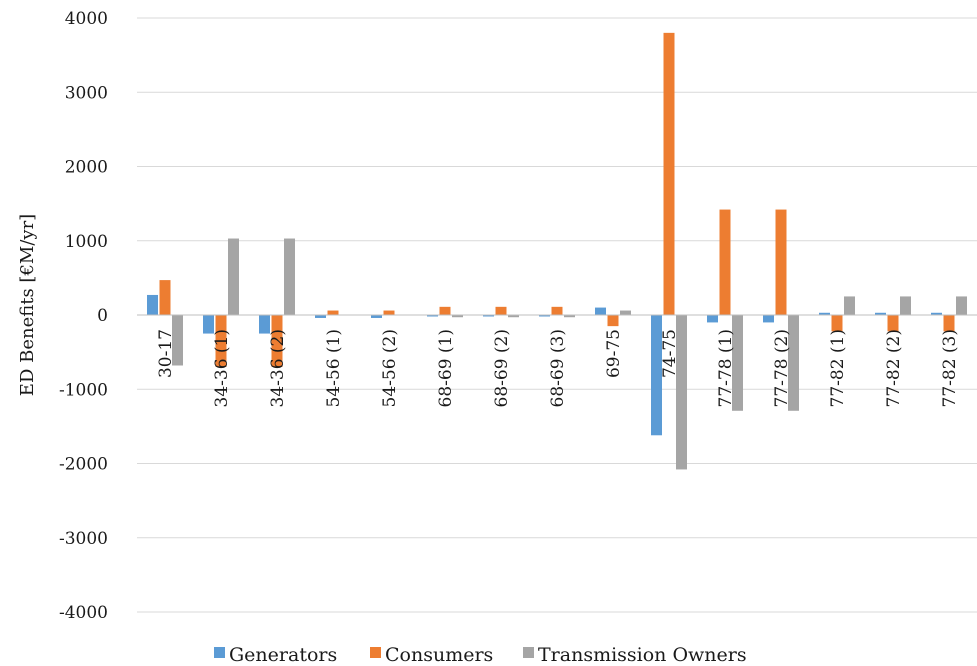 The width and height of the screenshot is (977, 666). What do you see at coordinates (83, 465) in the screenshot?
I see `y-tick-label: -2000` at bounding box center [83, 465].